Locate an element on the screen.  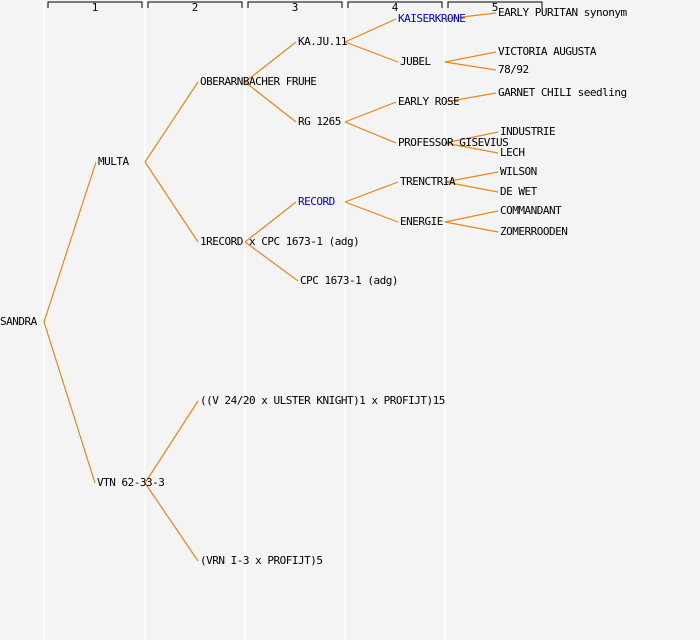
generation-label: 3 is located at coordinates (295, 7).